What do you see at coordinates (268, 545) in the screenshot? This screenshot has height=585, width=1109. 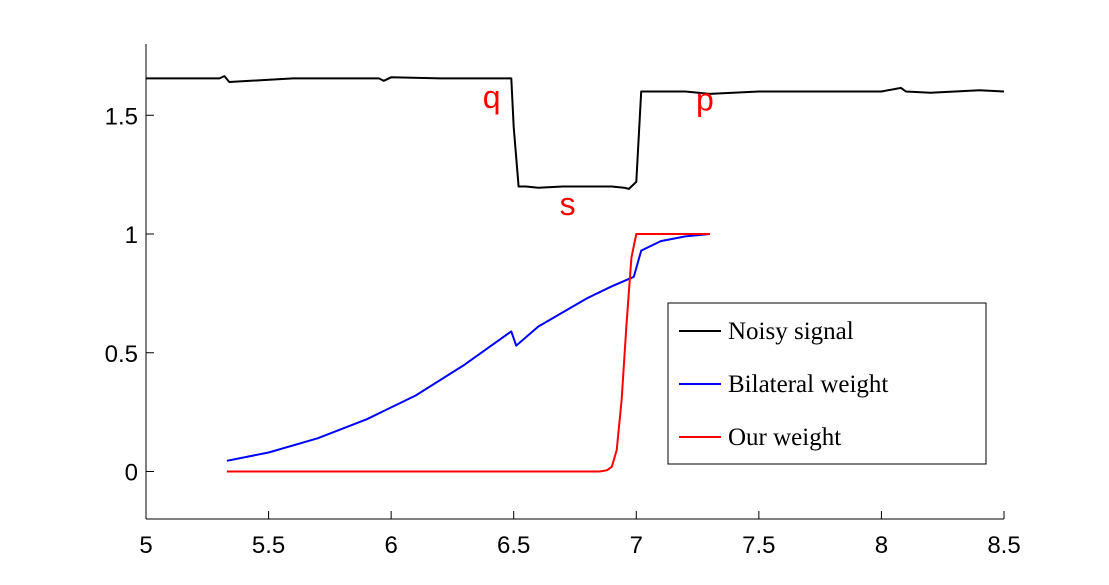 I see `x-tick-label: 5.5` at bounding box center [268, 545].